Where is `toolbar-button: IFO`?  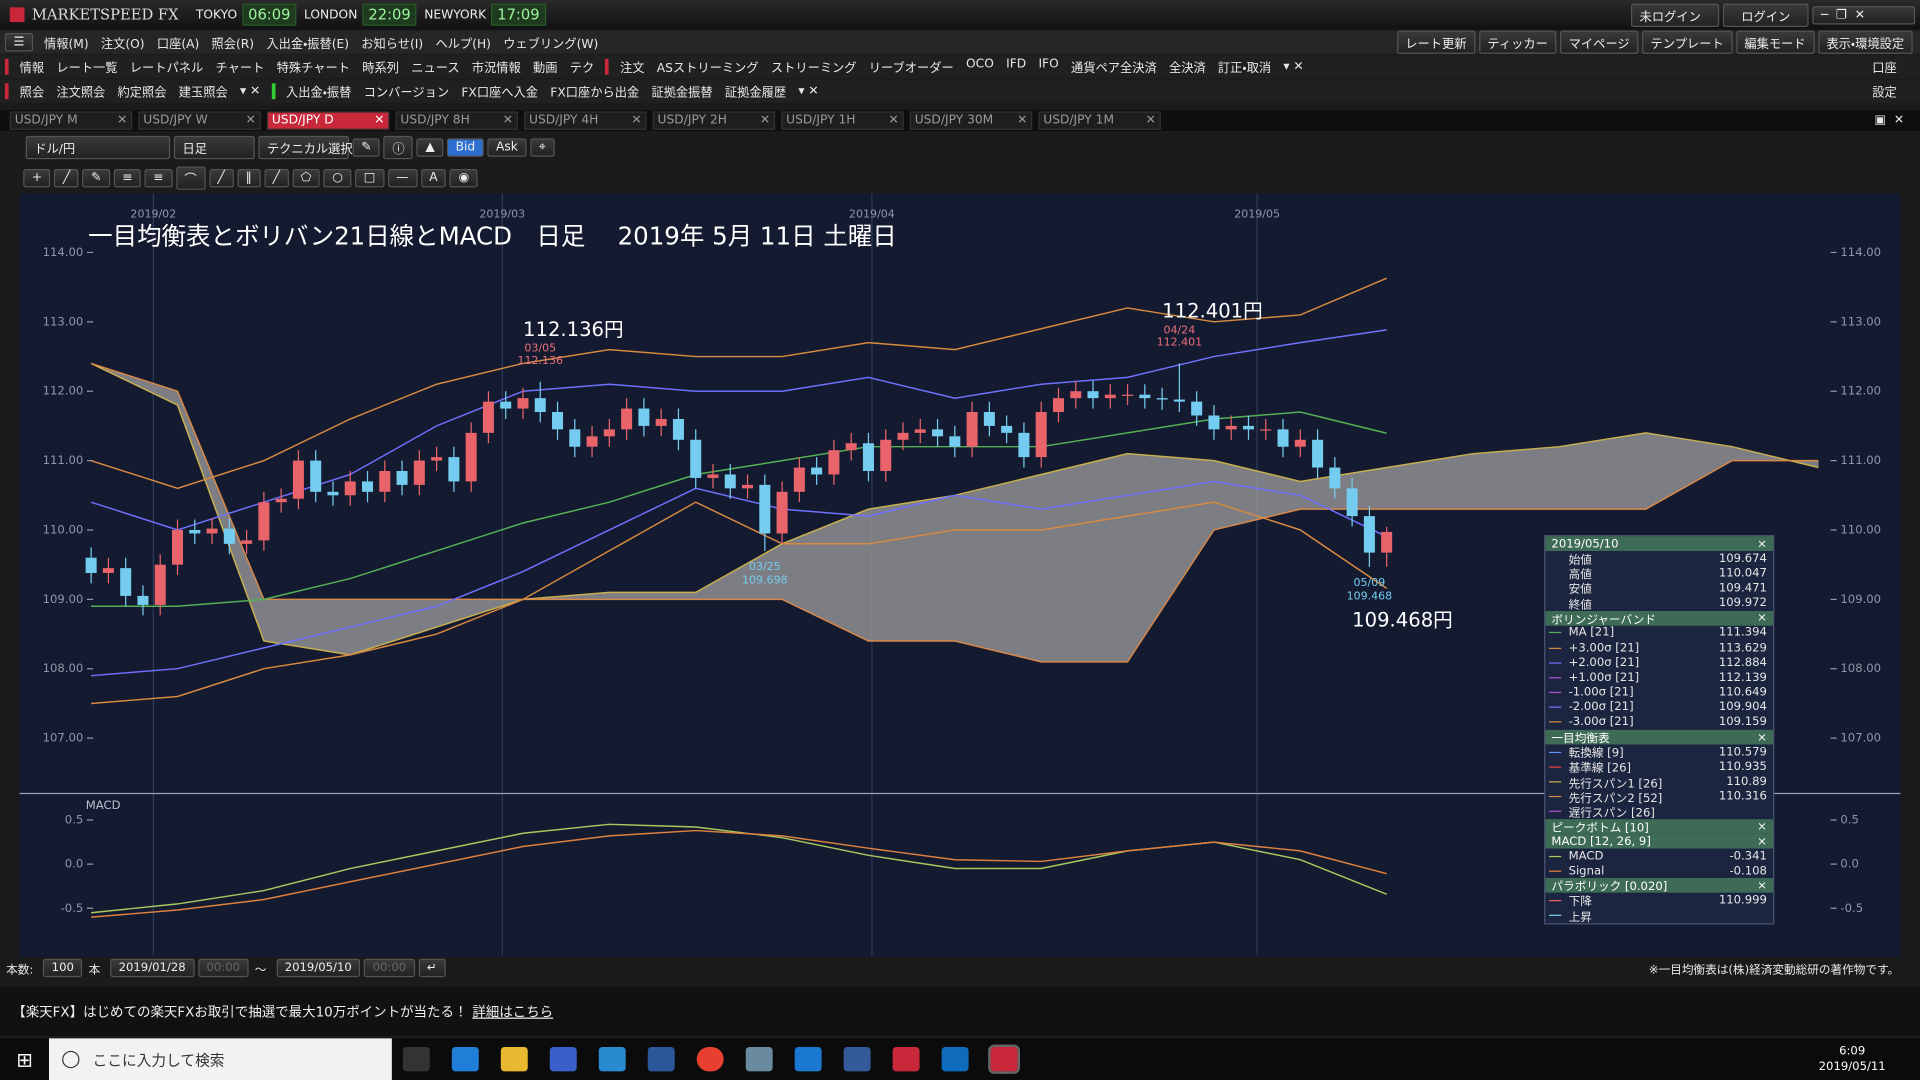
toolbar-button: IFO is located at coordinates (1048, 64).